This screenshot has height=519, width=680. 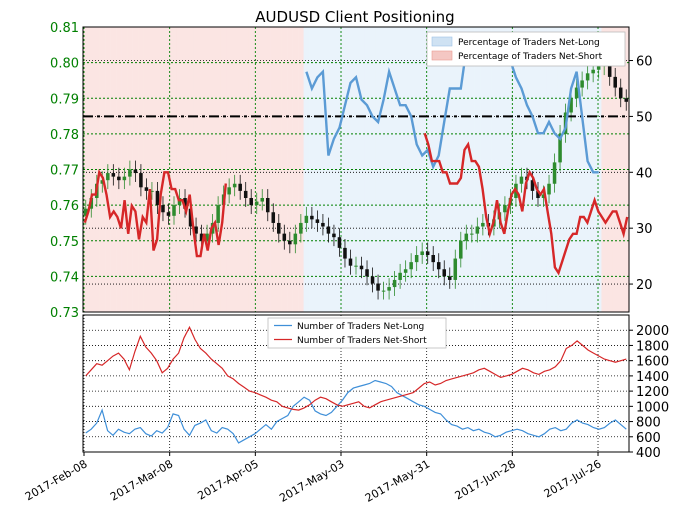 What do you see at coordinates (64, 242) in the screenshot?
I see `left-tick-label: 0.75` at bounding box center [64, 242].